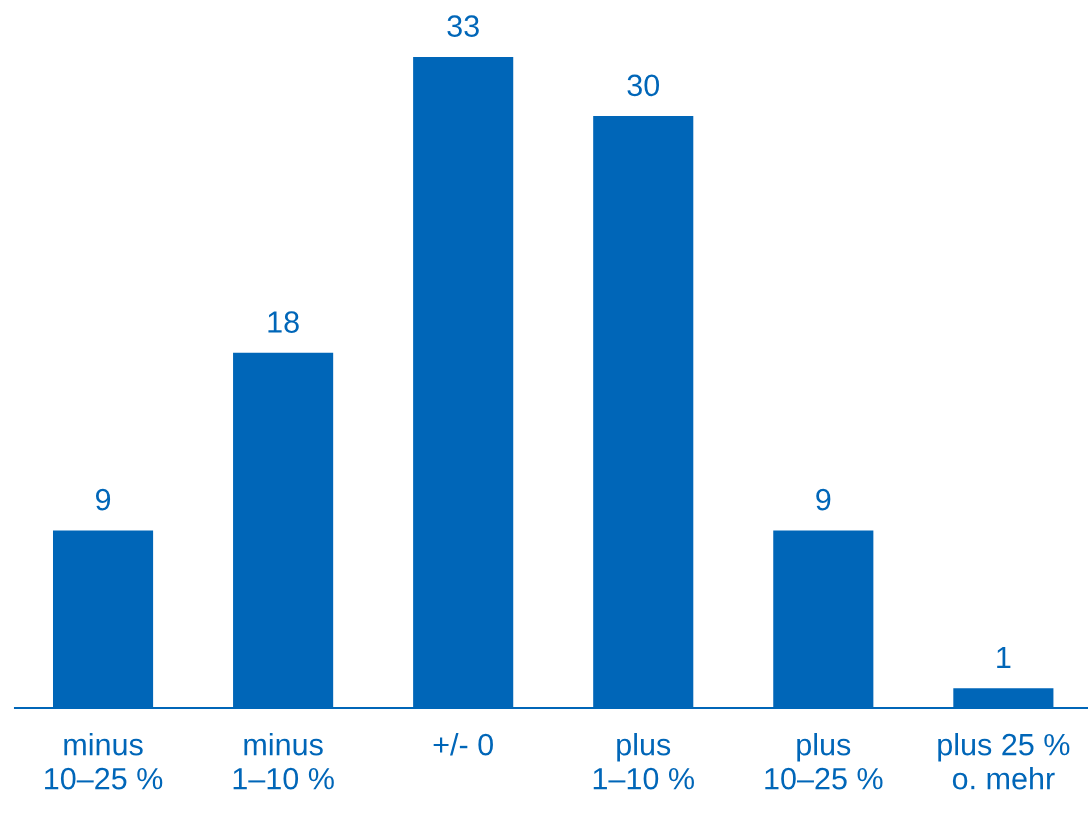  Describe the element at coordinates (1004, 658) in the screenshot. I see `data-label: 1` at that location.